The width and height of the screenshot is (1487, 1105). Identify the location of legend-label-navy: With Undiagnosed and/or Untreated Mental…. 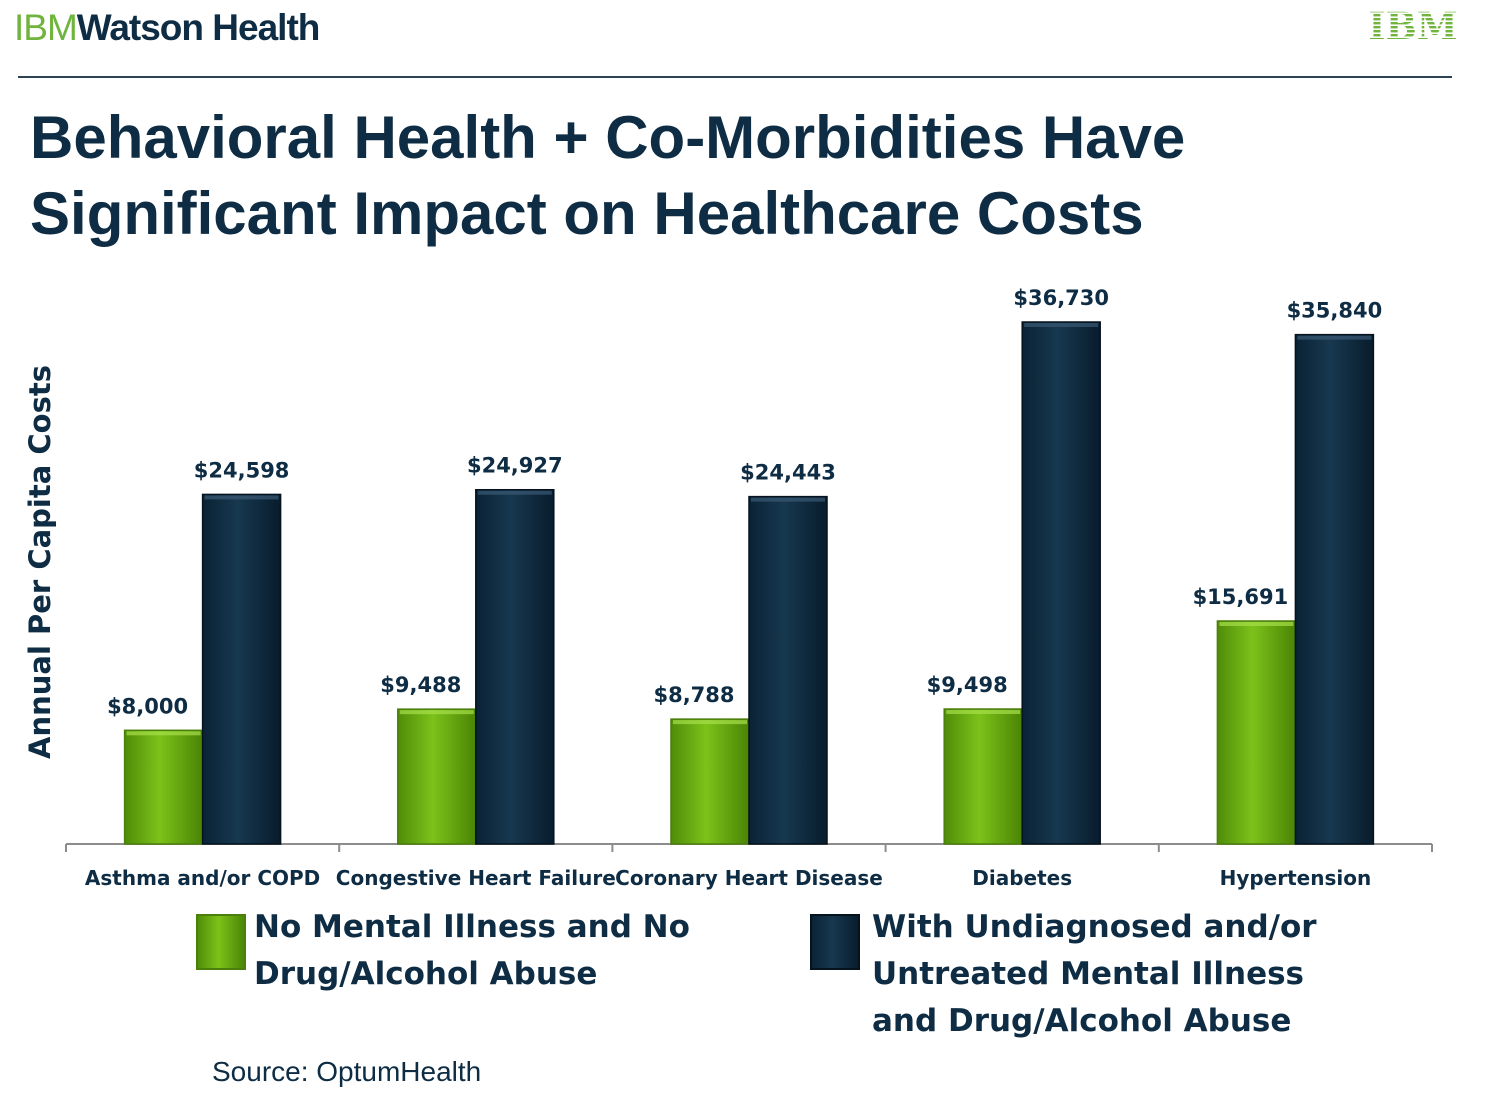
(1094, 974).